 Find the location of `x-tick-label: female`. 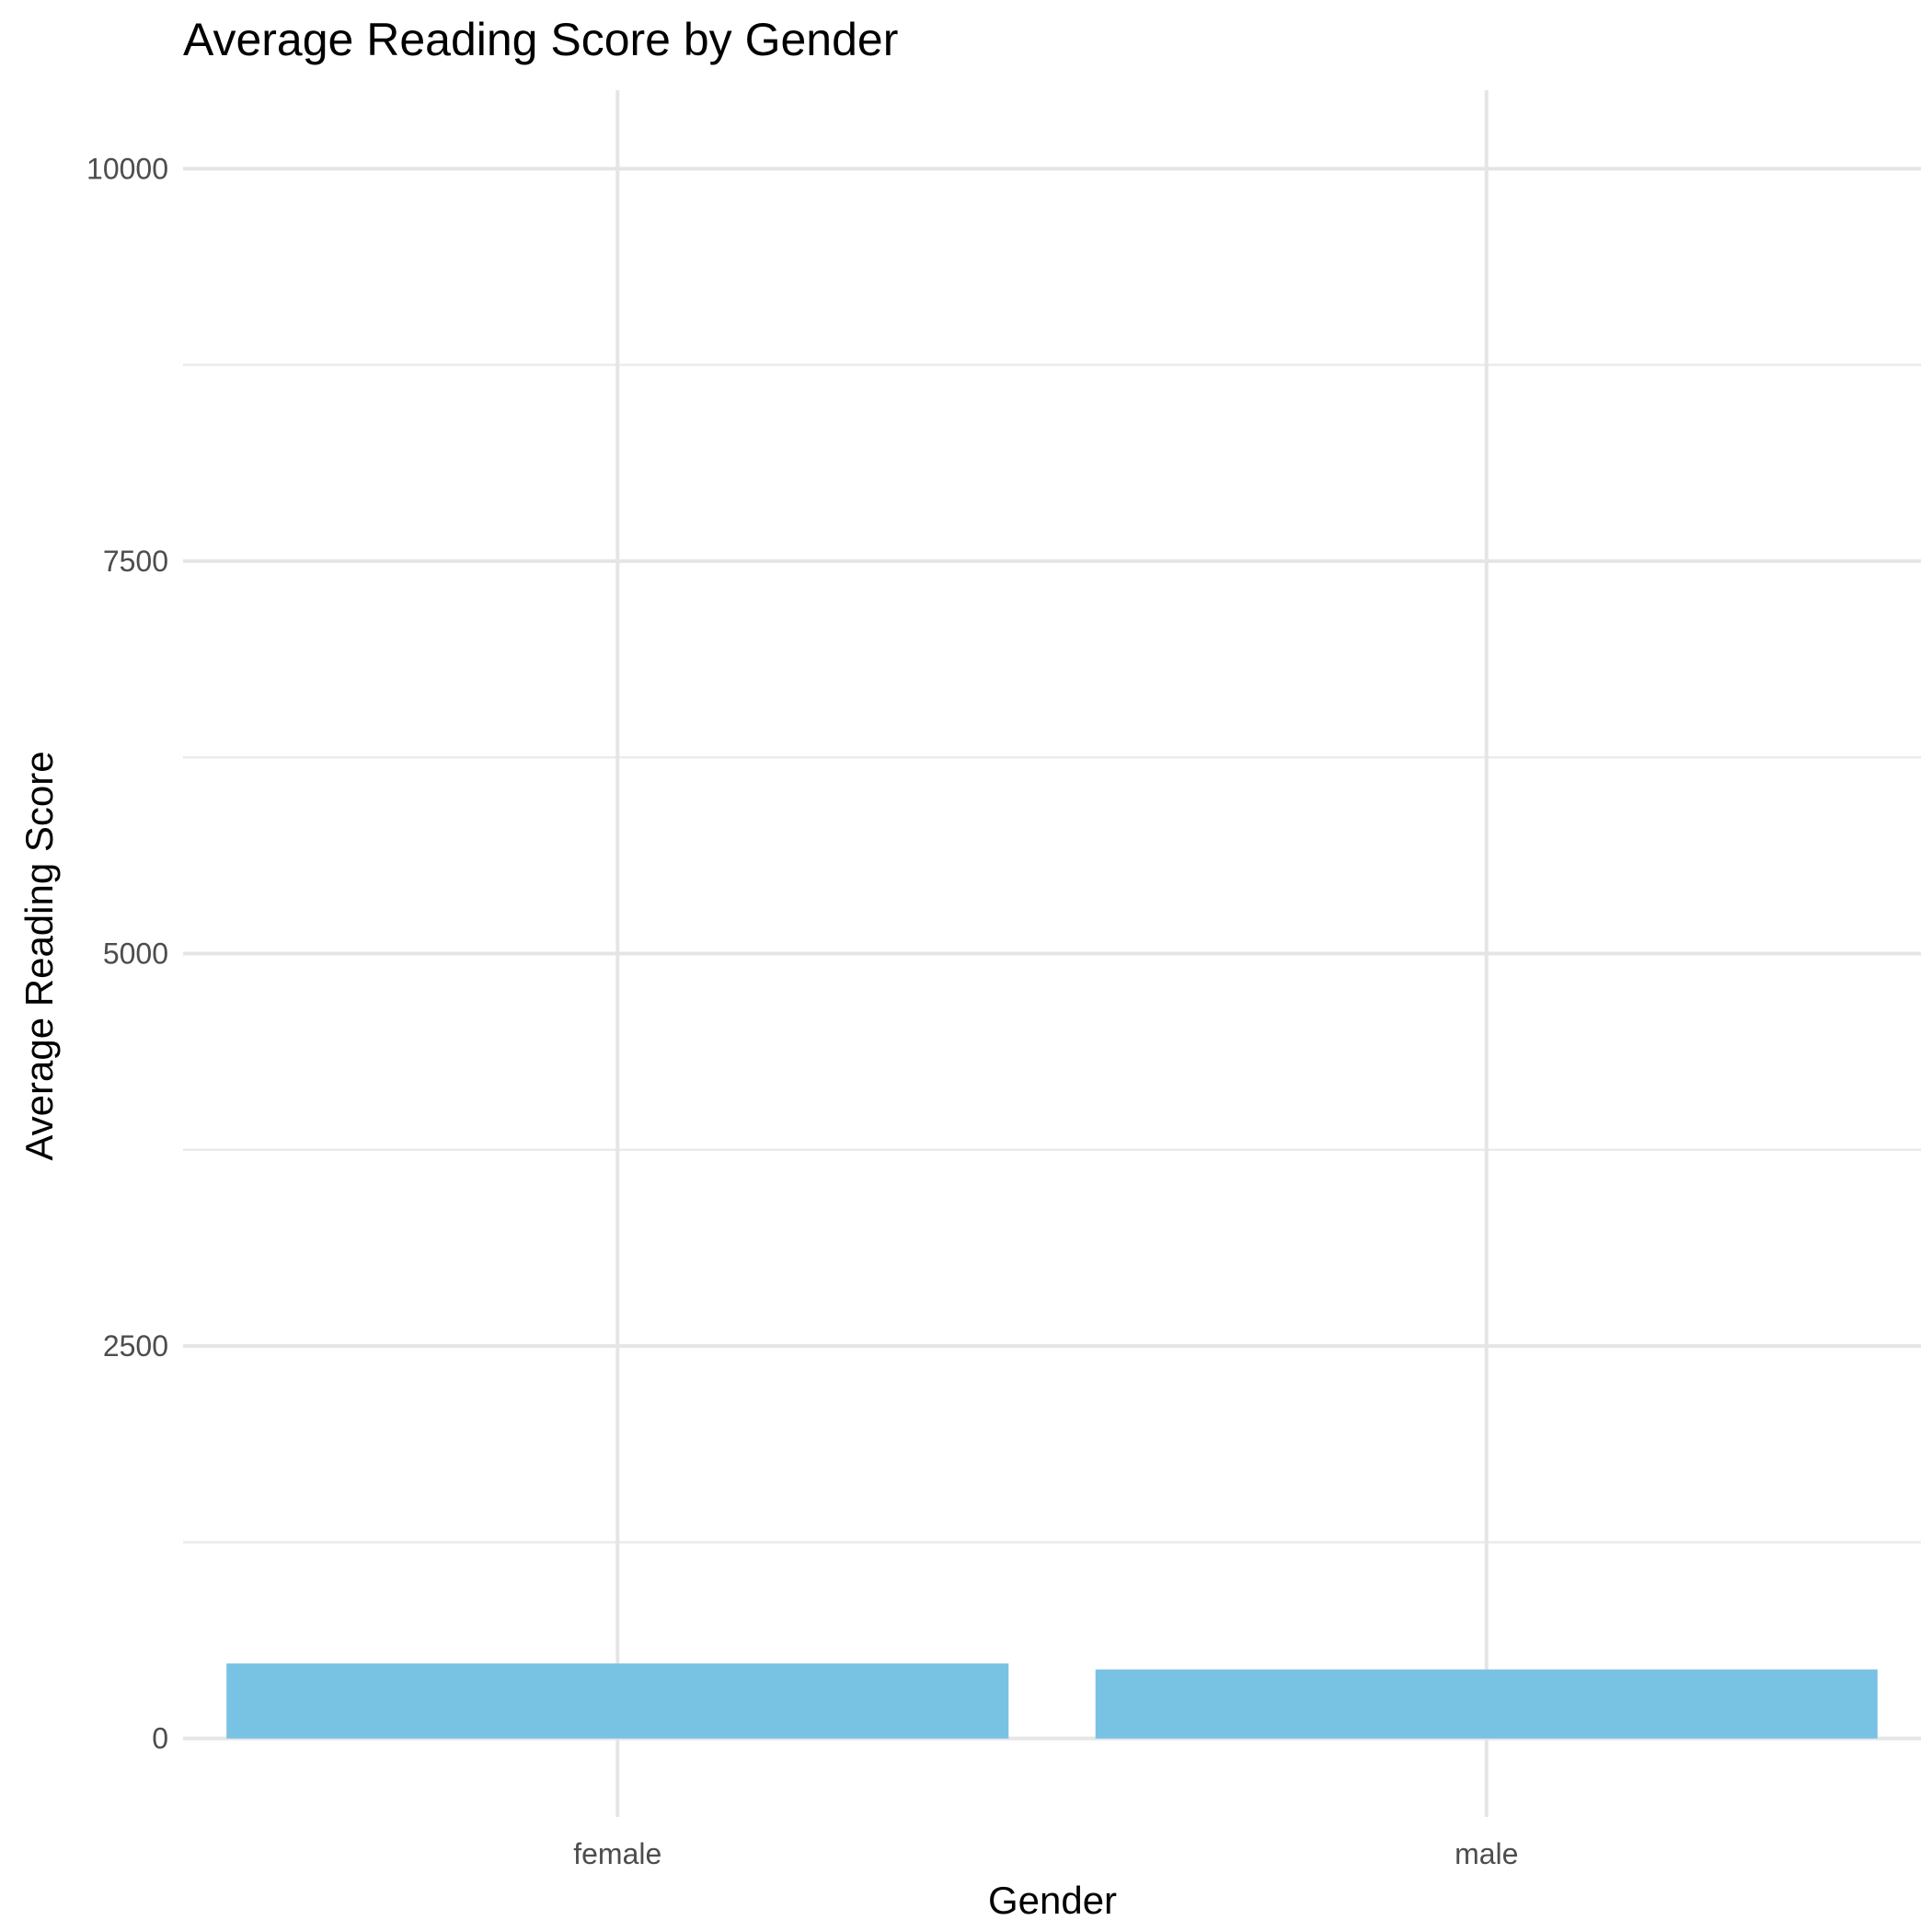

x-tick-label: female is located at coordinates (617, 1853).